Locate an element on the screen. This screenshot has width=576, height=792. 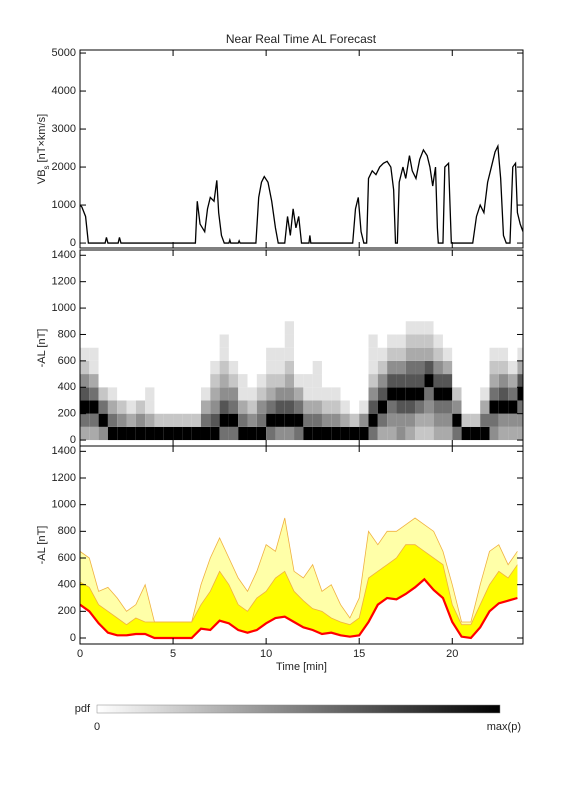
data-line is located at coordinates (301, 193).